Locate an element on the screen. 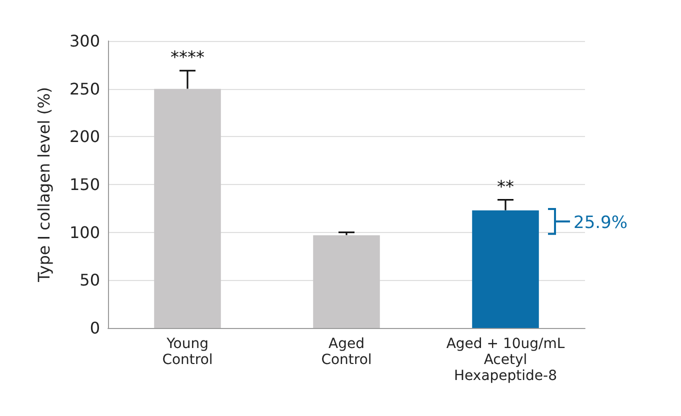 The width and height of the screenshot is (681, 416). y-tick-label: 250 is located at coordinates (84, 88).